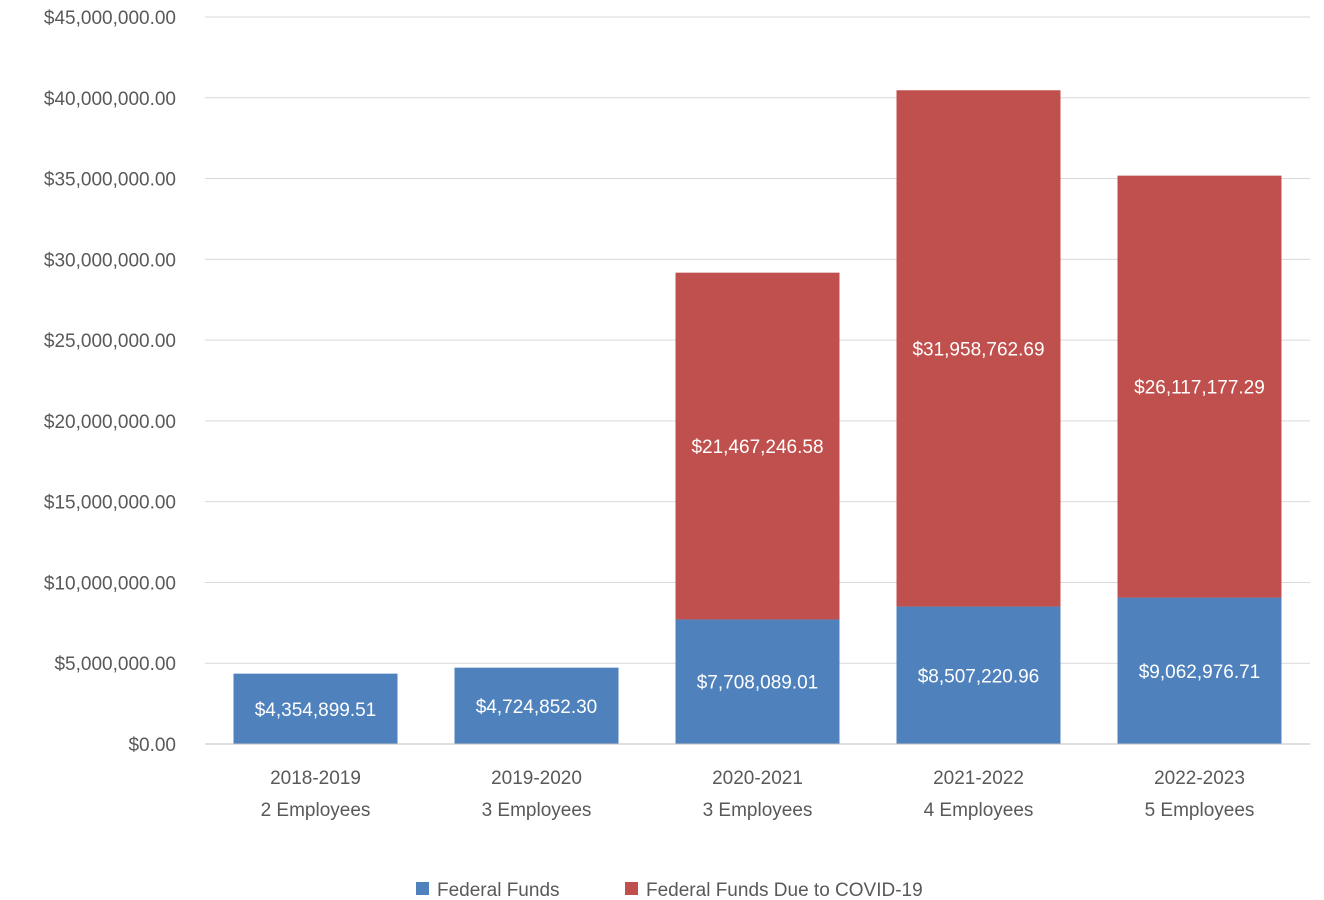 Image resolution: width=1324 pixels, height=900 pixels. Describe the element at coordinates (110, 503) in the screenshot. I see `y-tick-label: $15,000,000.00` at that location.